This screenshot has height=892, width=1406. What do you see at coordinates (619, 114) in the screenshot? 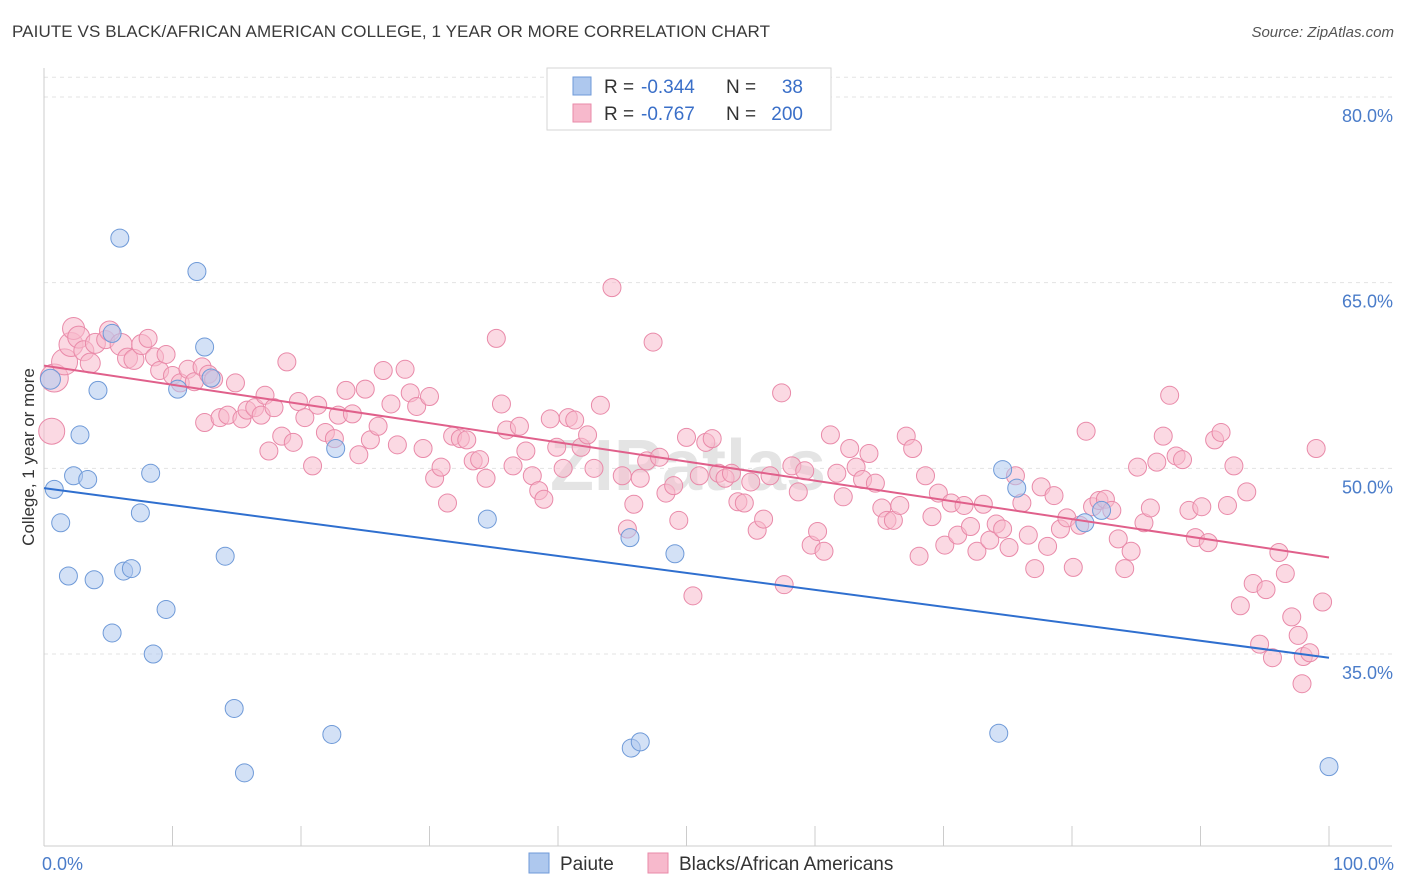
I see `legend-r-label-black: R =` at bounding box center [619, 114].